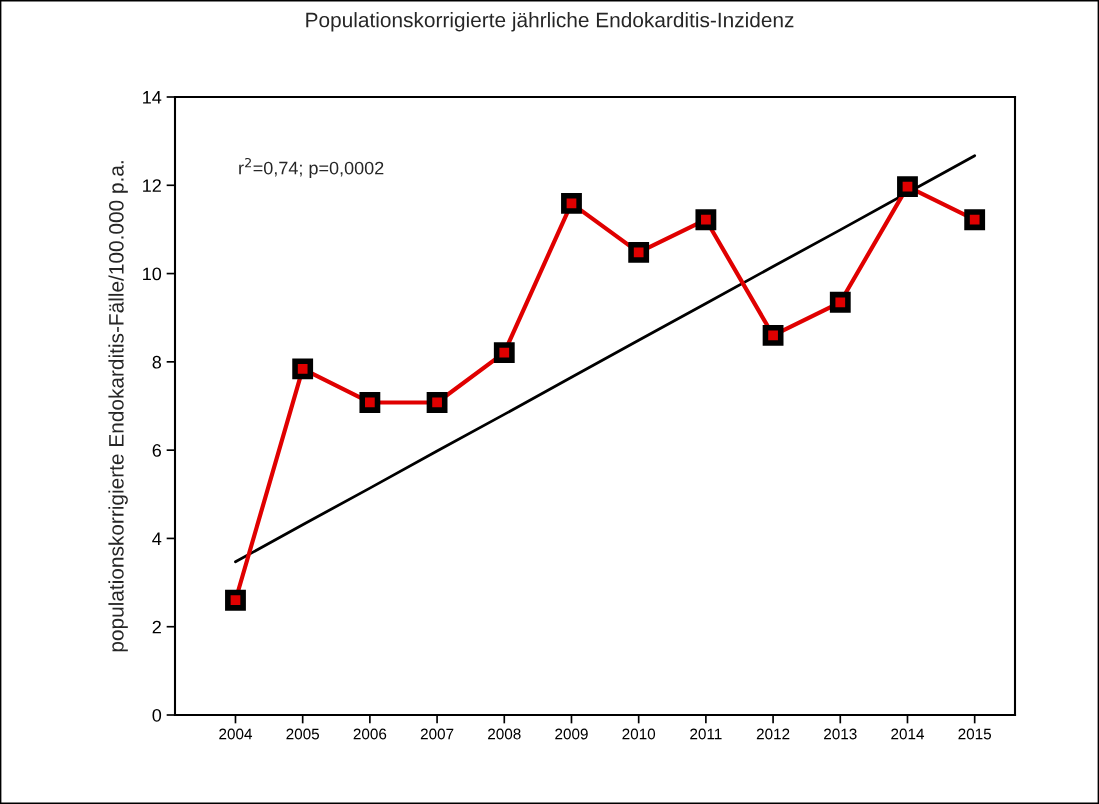 Image resolution: width=1099 pixels, height=804 pixels. I want to click on x-tick-label: 2011, so click(706, 734).